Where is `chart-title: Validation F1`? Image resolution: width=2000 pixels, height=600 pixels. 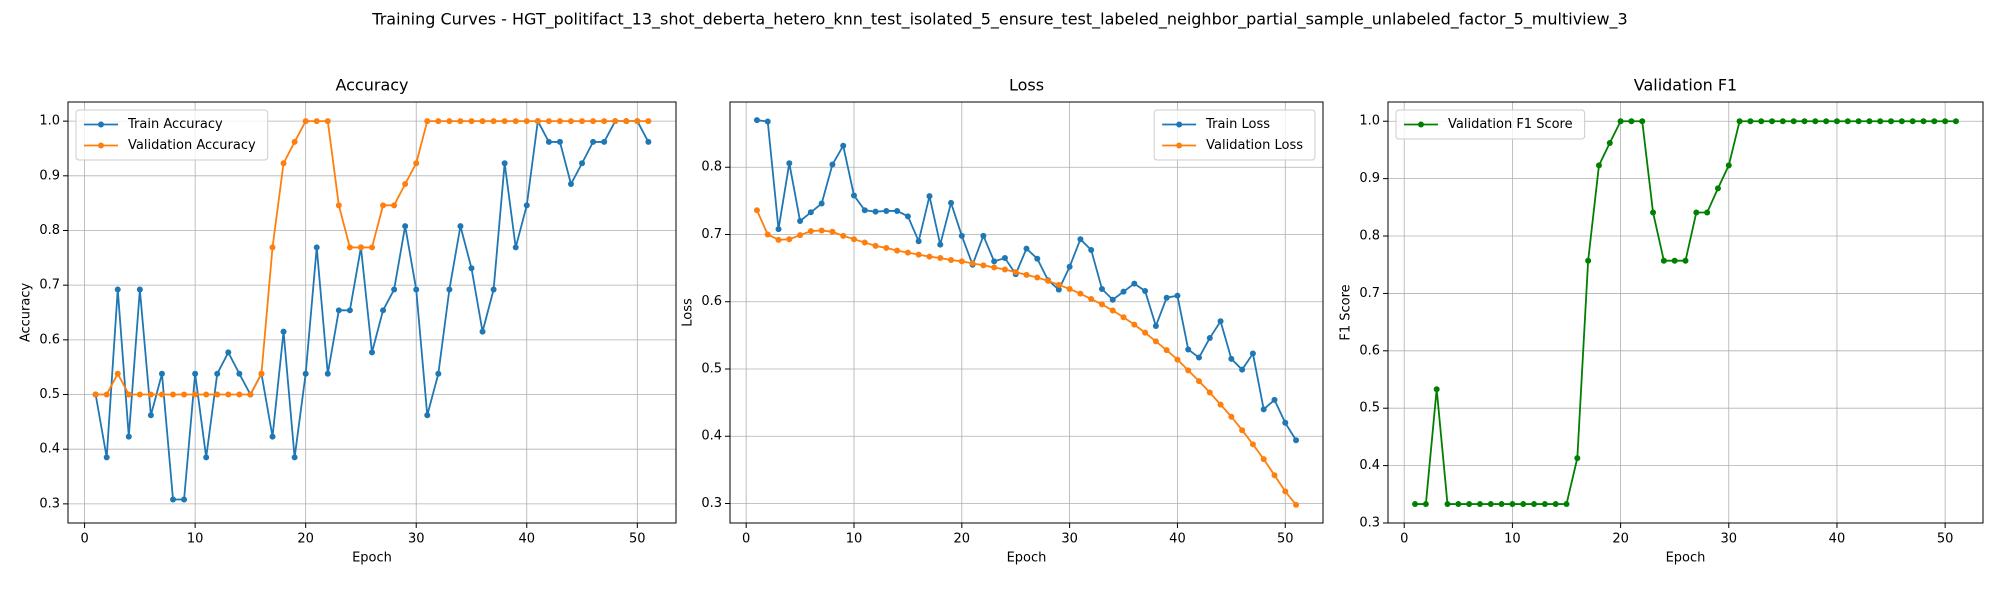
chart-title: Validation F1 is located at coordinates (1685, 85).